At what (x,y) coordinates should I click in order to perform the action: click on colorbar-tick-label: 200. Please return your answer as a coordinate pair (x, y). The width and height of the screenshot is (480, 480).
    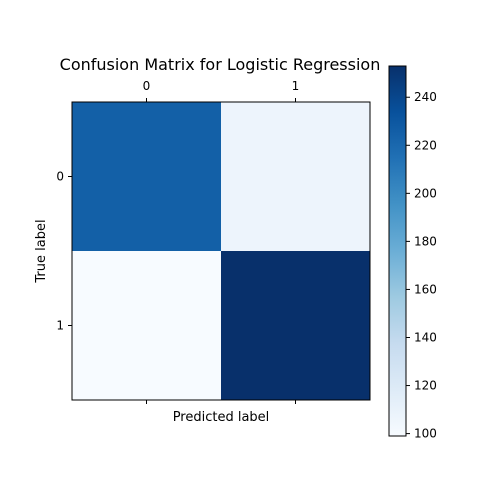
    Looking at the image, I should click on (425, 193).